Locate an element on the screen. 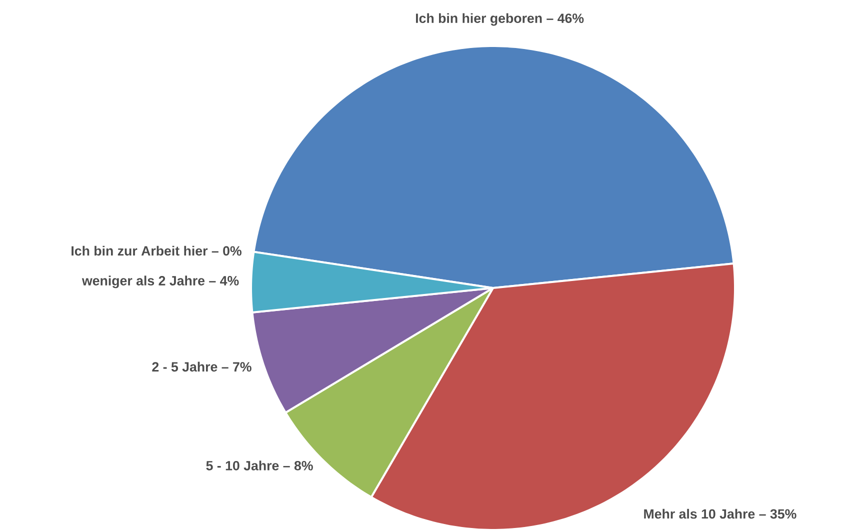 Image resolution: width=841 pixels, height=531 pixels. data-label: 8% is located at coordinates (303, 465).